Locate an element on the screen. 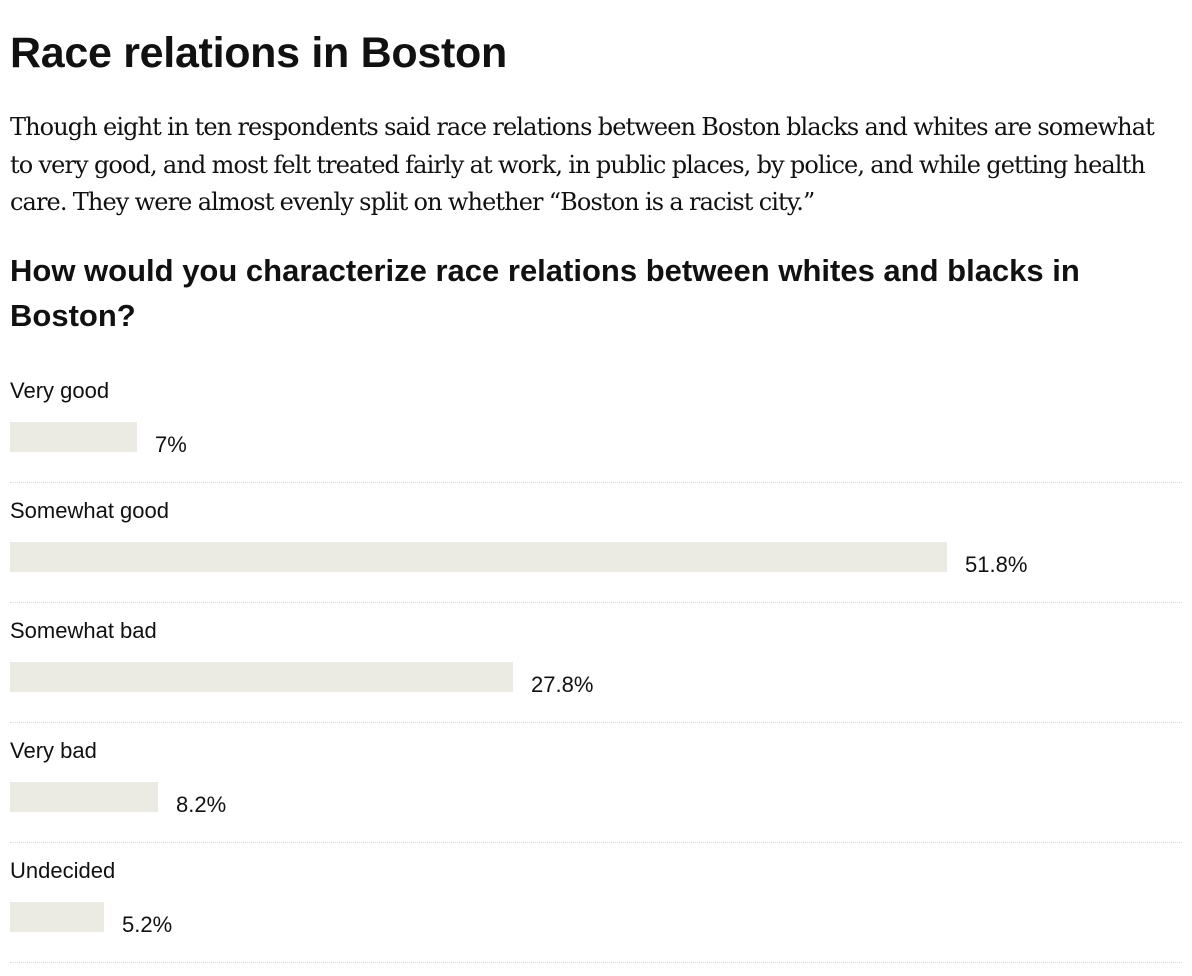 Image resolution: width=1192 pixels, height=976 pixels. chart-title: Race relations in Boston is located at coordinates (258, 53).